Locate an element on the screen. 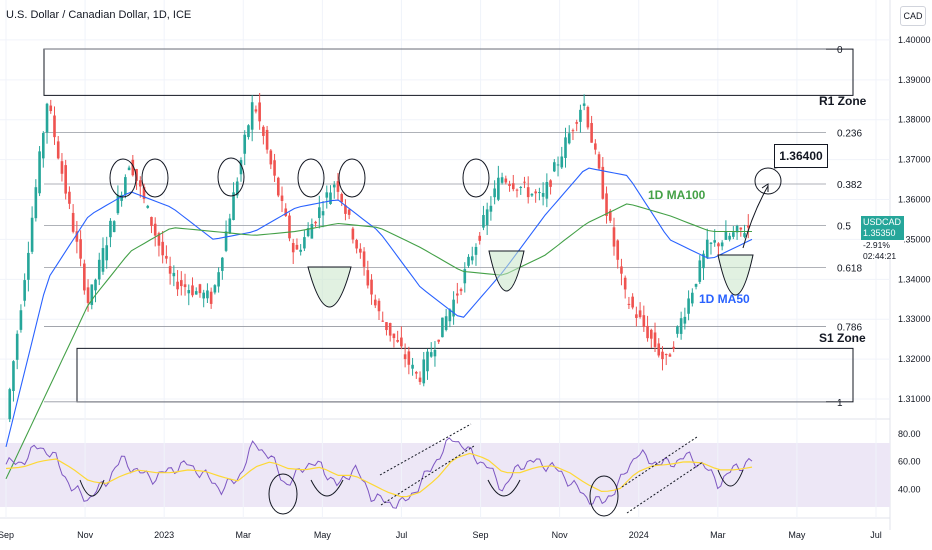 The width and height of the screenshot is (932, 550). price-tag: USDCAD 1.35350 -2.91% 02:44:21 is located at coordinates (882, 238).